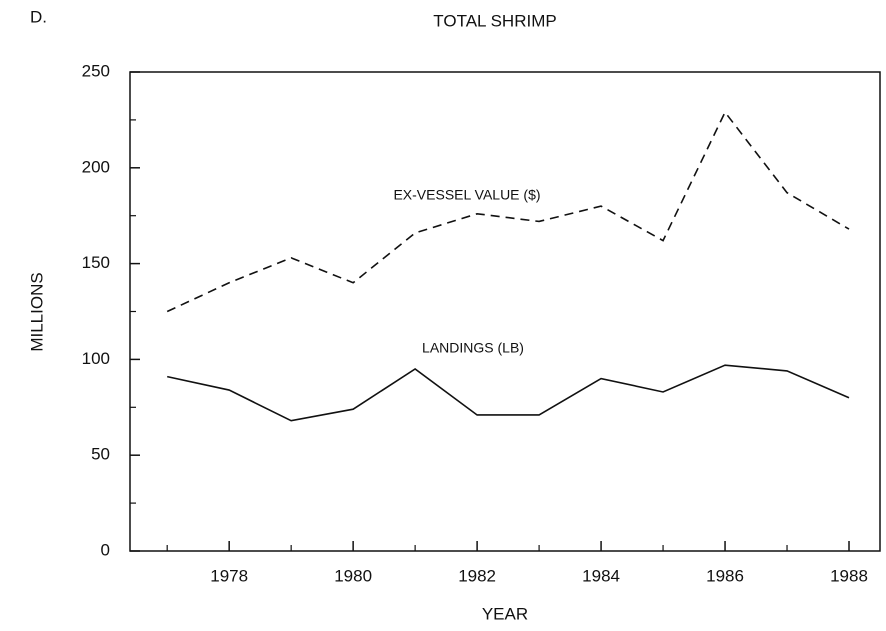 The image size is (886, 631). Describe the element at coordinates (38, 16) in the screenshot. I see `panel-label: D.` at that location.